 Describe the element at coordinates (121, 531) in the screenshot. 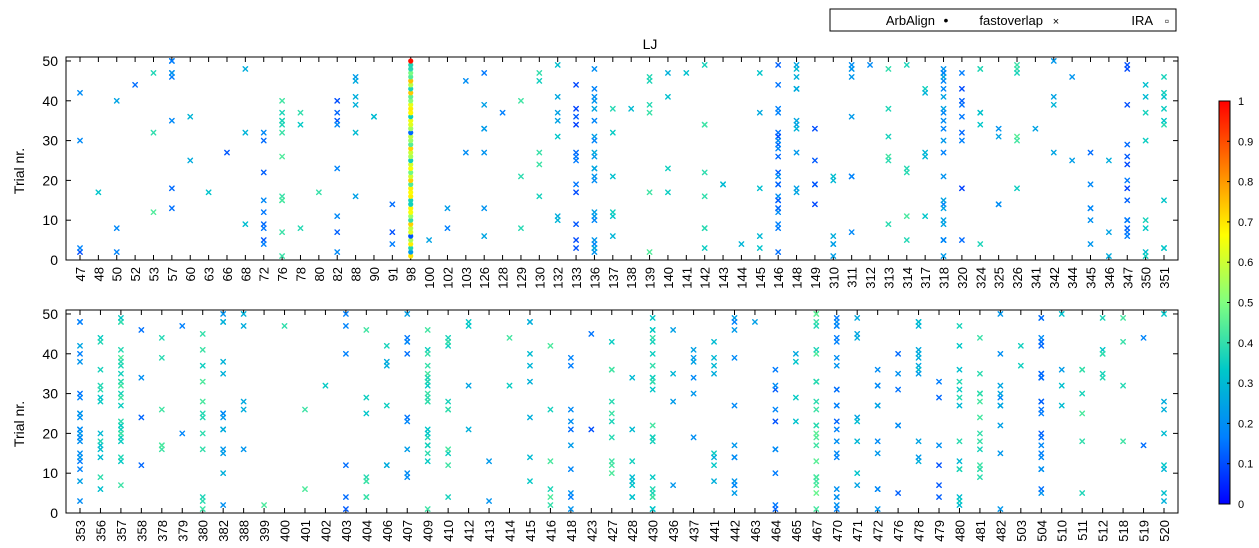

I see `x-tick-label: 357` at that location.